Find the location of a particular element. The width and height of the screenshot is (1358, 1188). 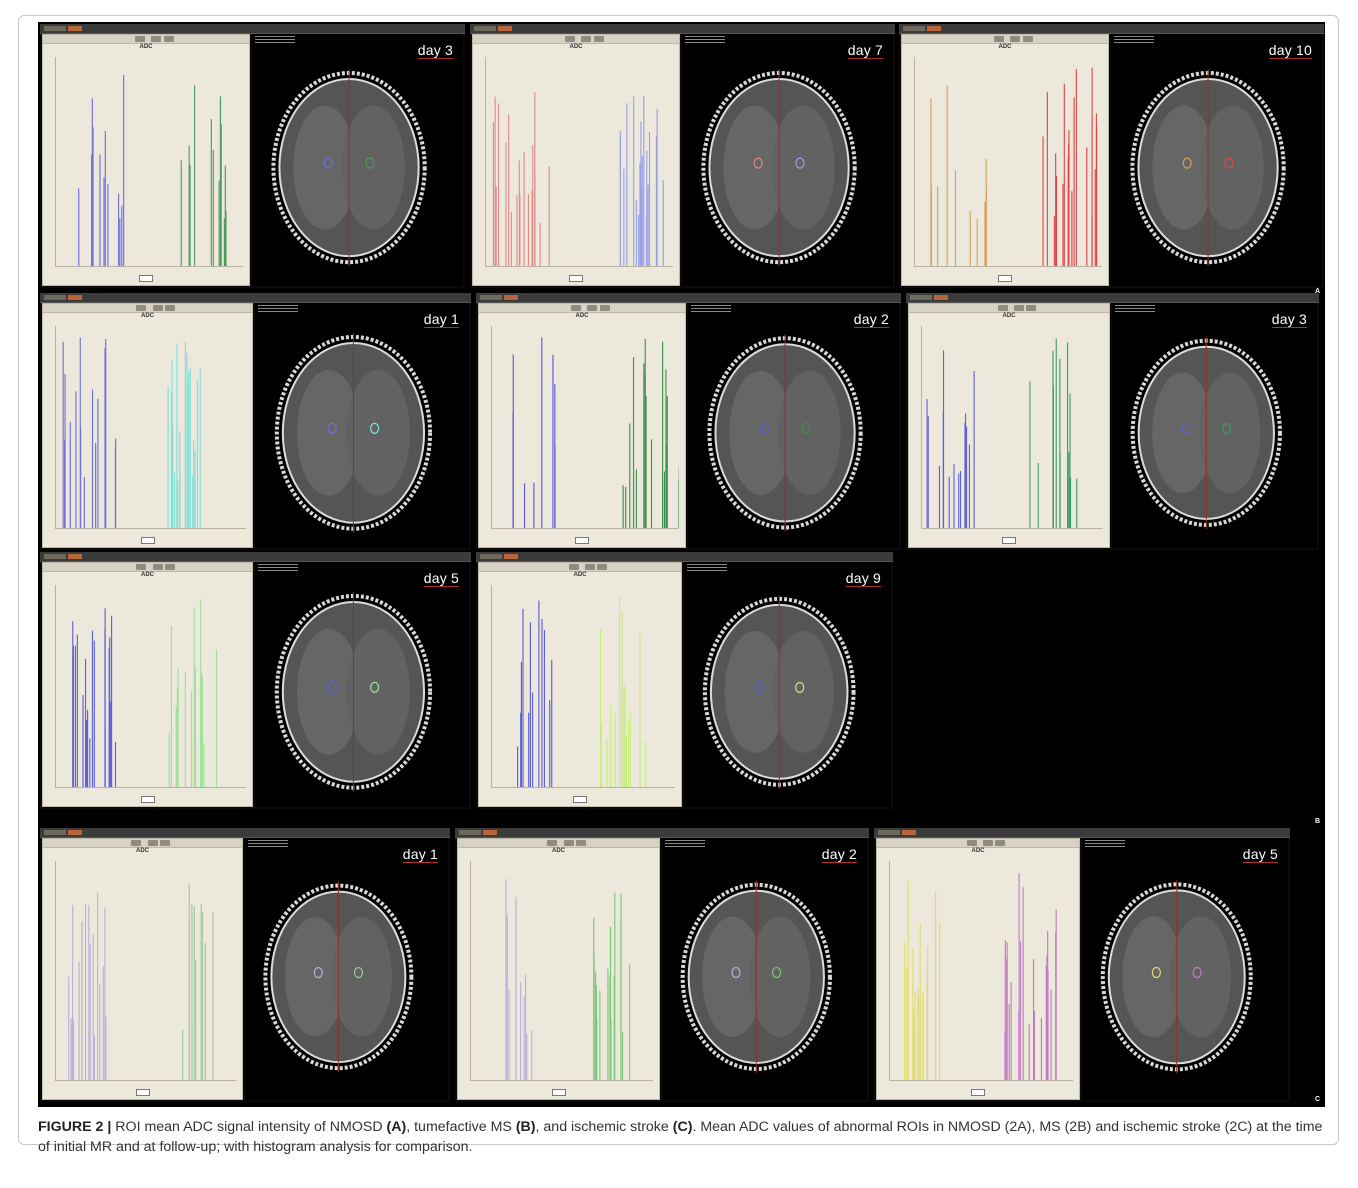

roi-circle-left is located at coordinates (1186, 428).